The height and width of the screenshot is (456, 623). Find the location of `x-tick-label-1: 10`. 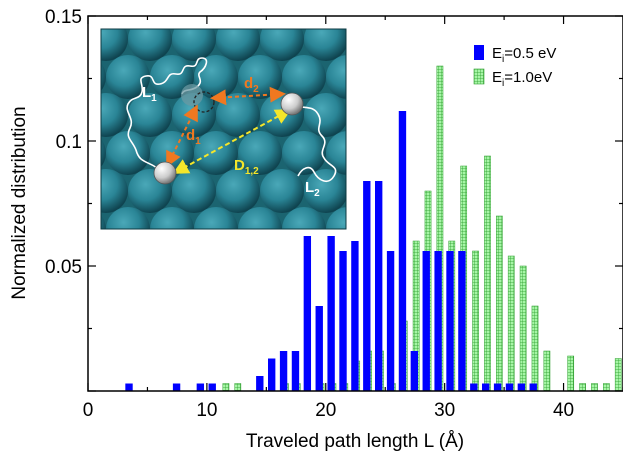

x-tick-label-1: 10 is located at coordinates (206, 410).